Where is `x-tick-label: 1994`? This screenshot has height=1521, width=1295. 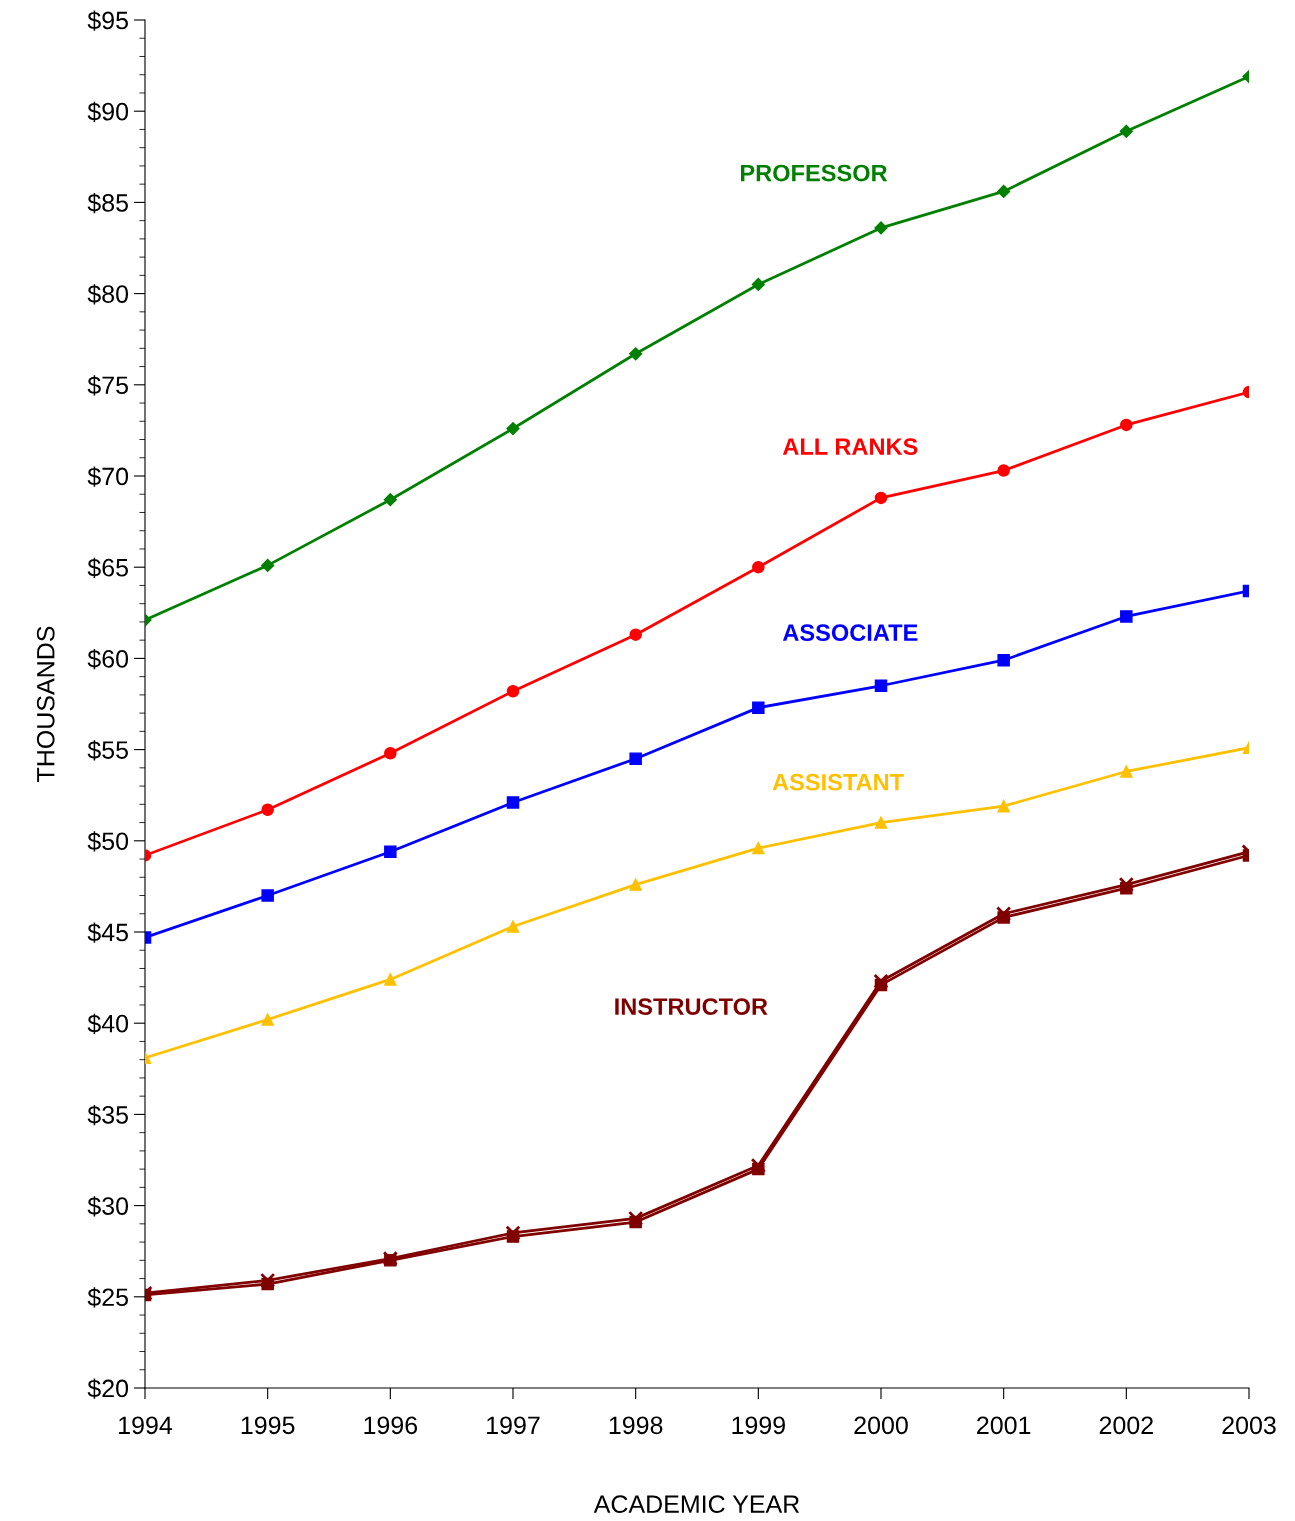
x-tick-label: 1994 is located at coordinates (146, 1425).